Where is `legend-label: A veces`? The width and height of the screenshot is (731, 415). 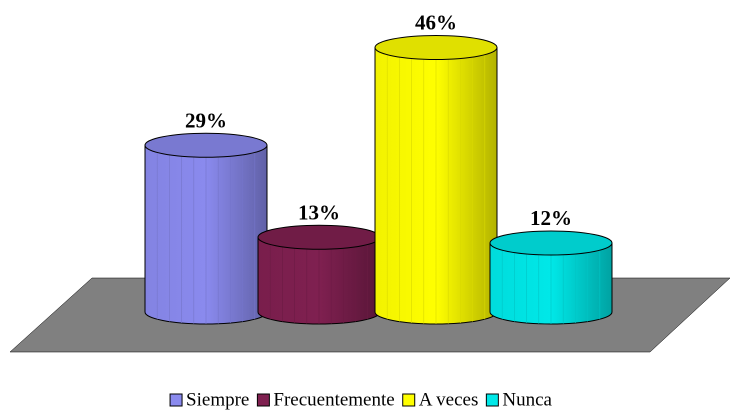 legend-label: A veces is located at coordinates (449, 399).